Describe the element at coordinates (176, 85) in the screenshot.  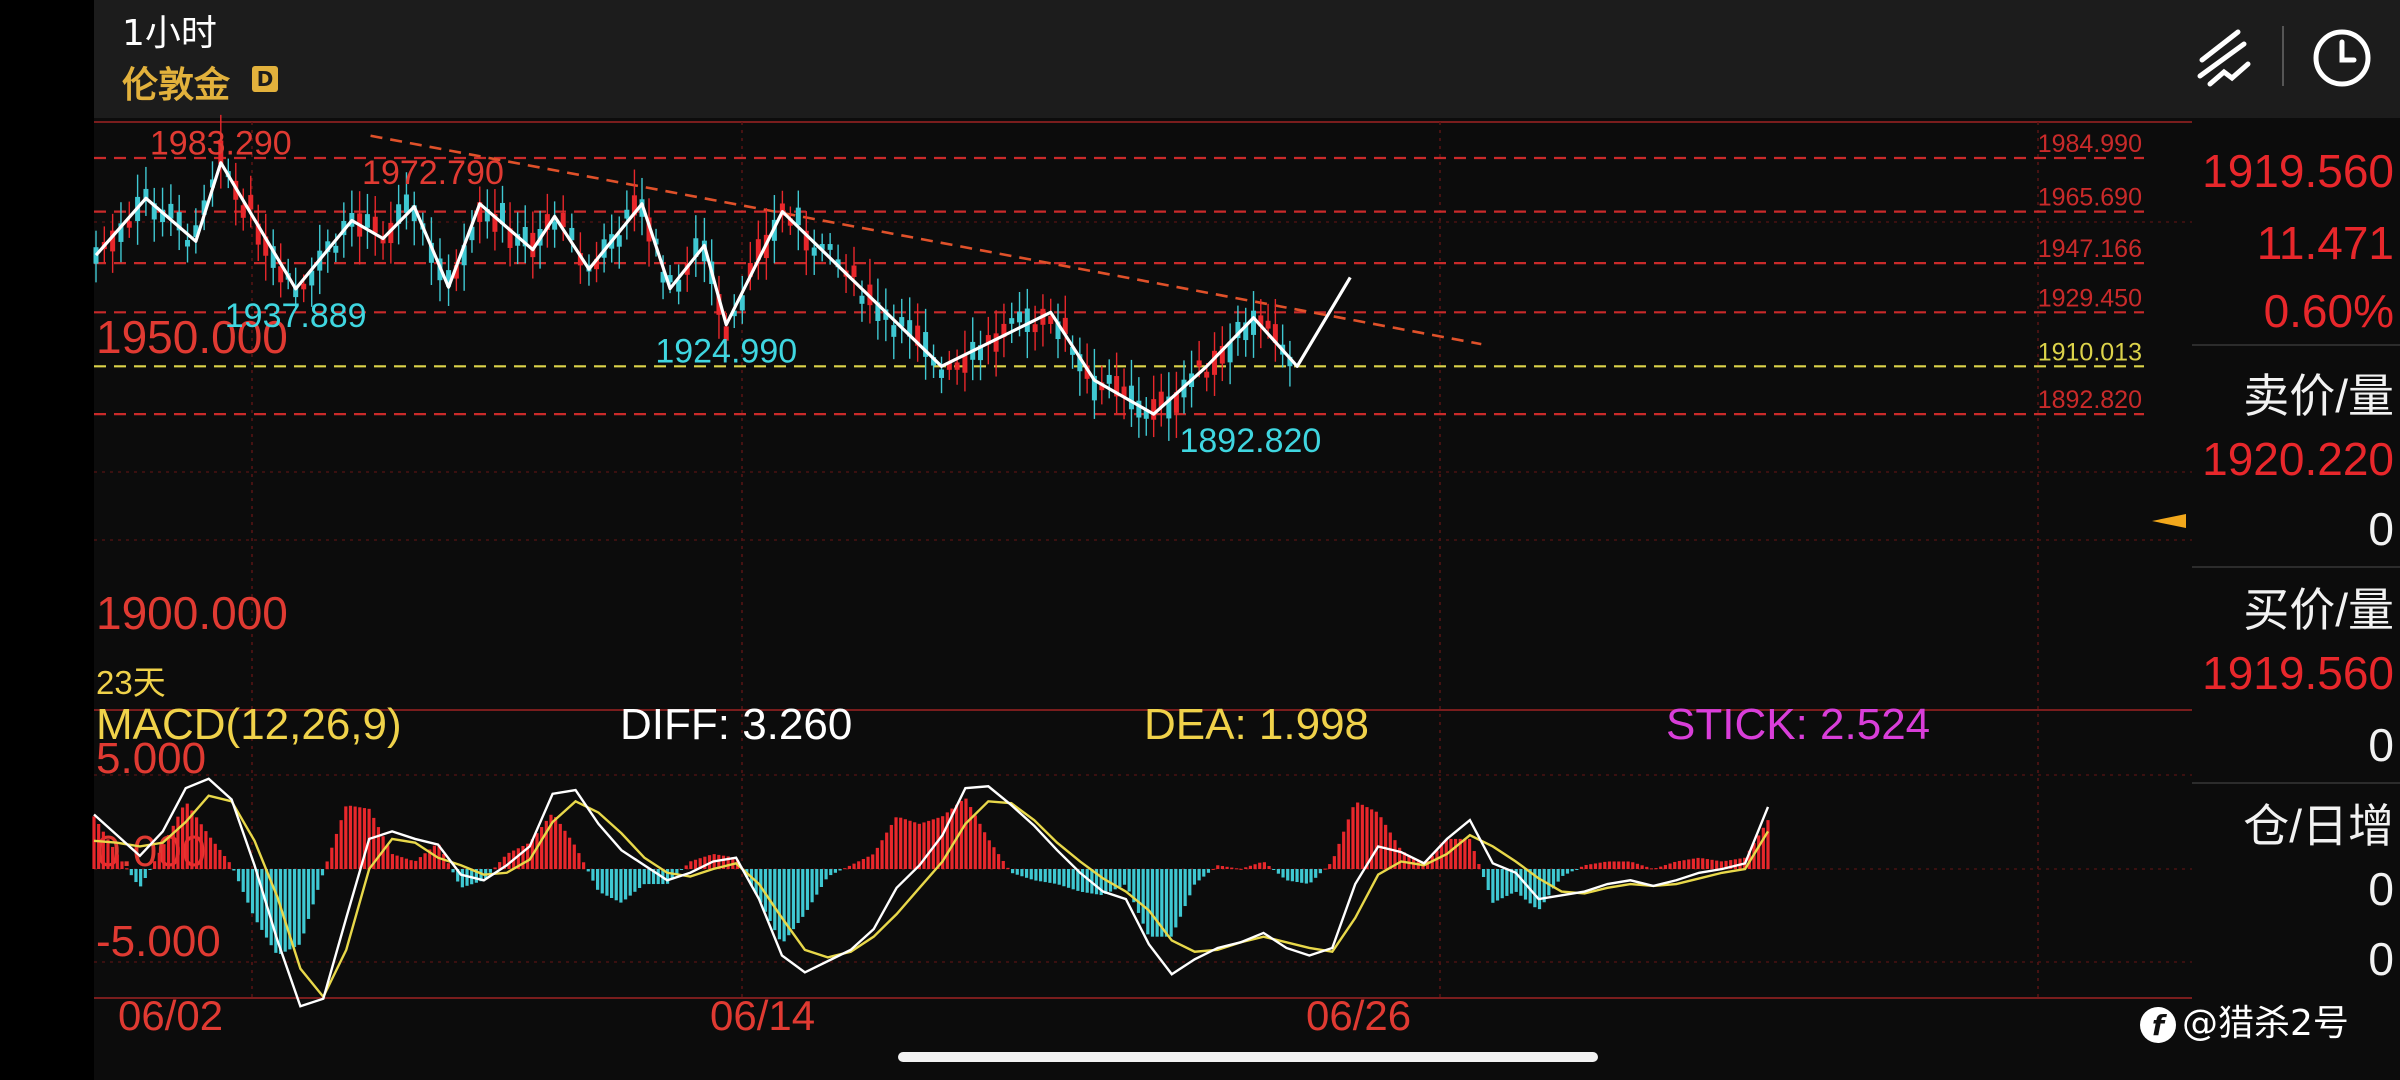
I see `instrument-name: 伦敦金` at that location.